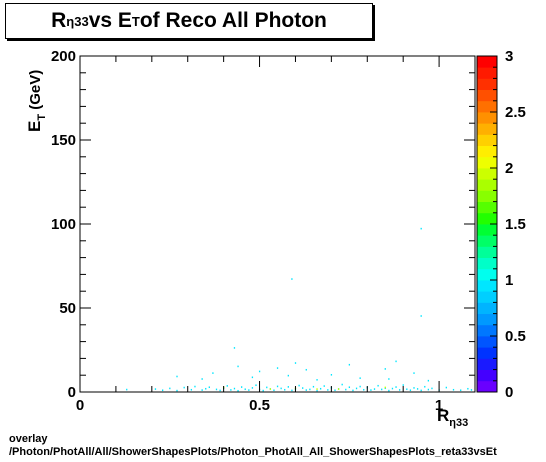  What do you see at coordinates (452, 417) in the screenshot?
I see `x-axis-title: Rη33` at bounding box center [452, 417].